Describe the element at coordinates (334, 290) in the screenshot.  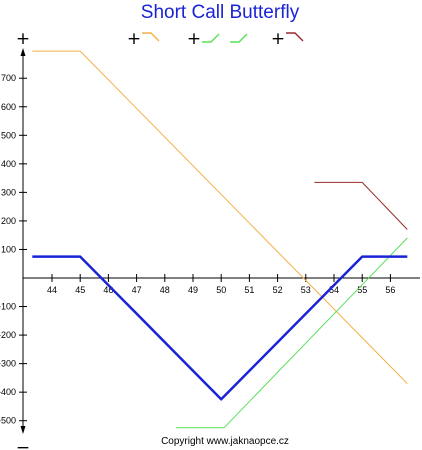
I see `x-tick-label: 54` at that location.